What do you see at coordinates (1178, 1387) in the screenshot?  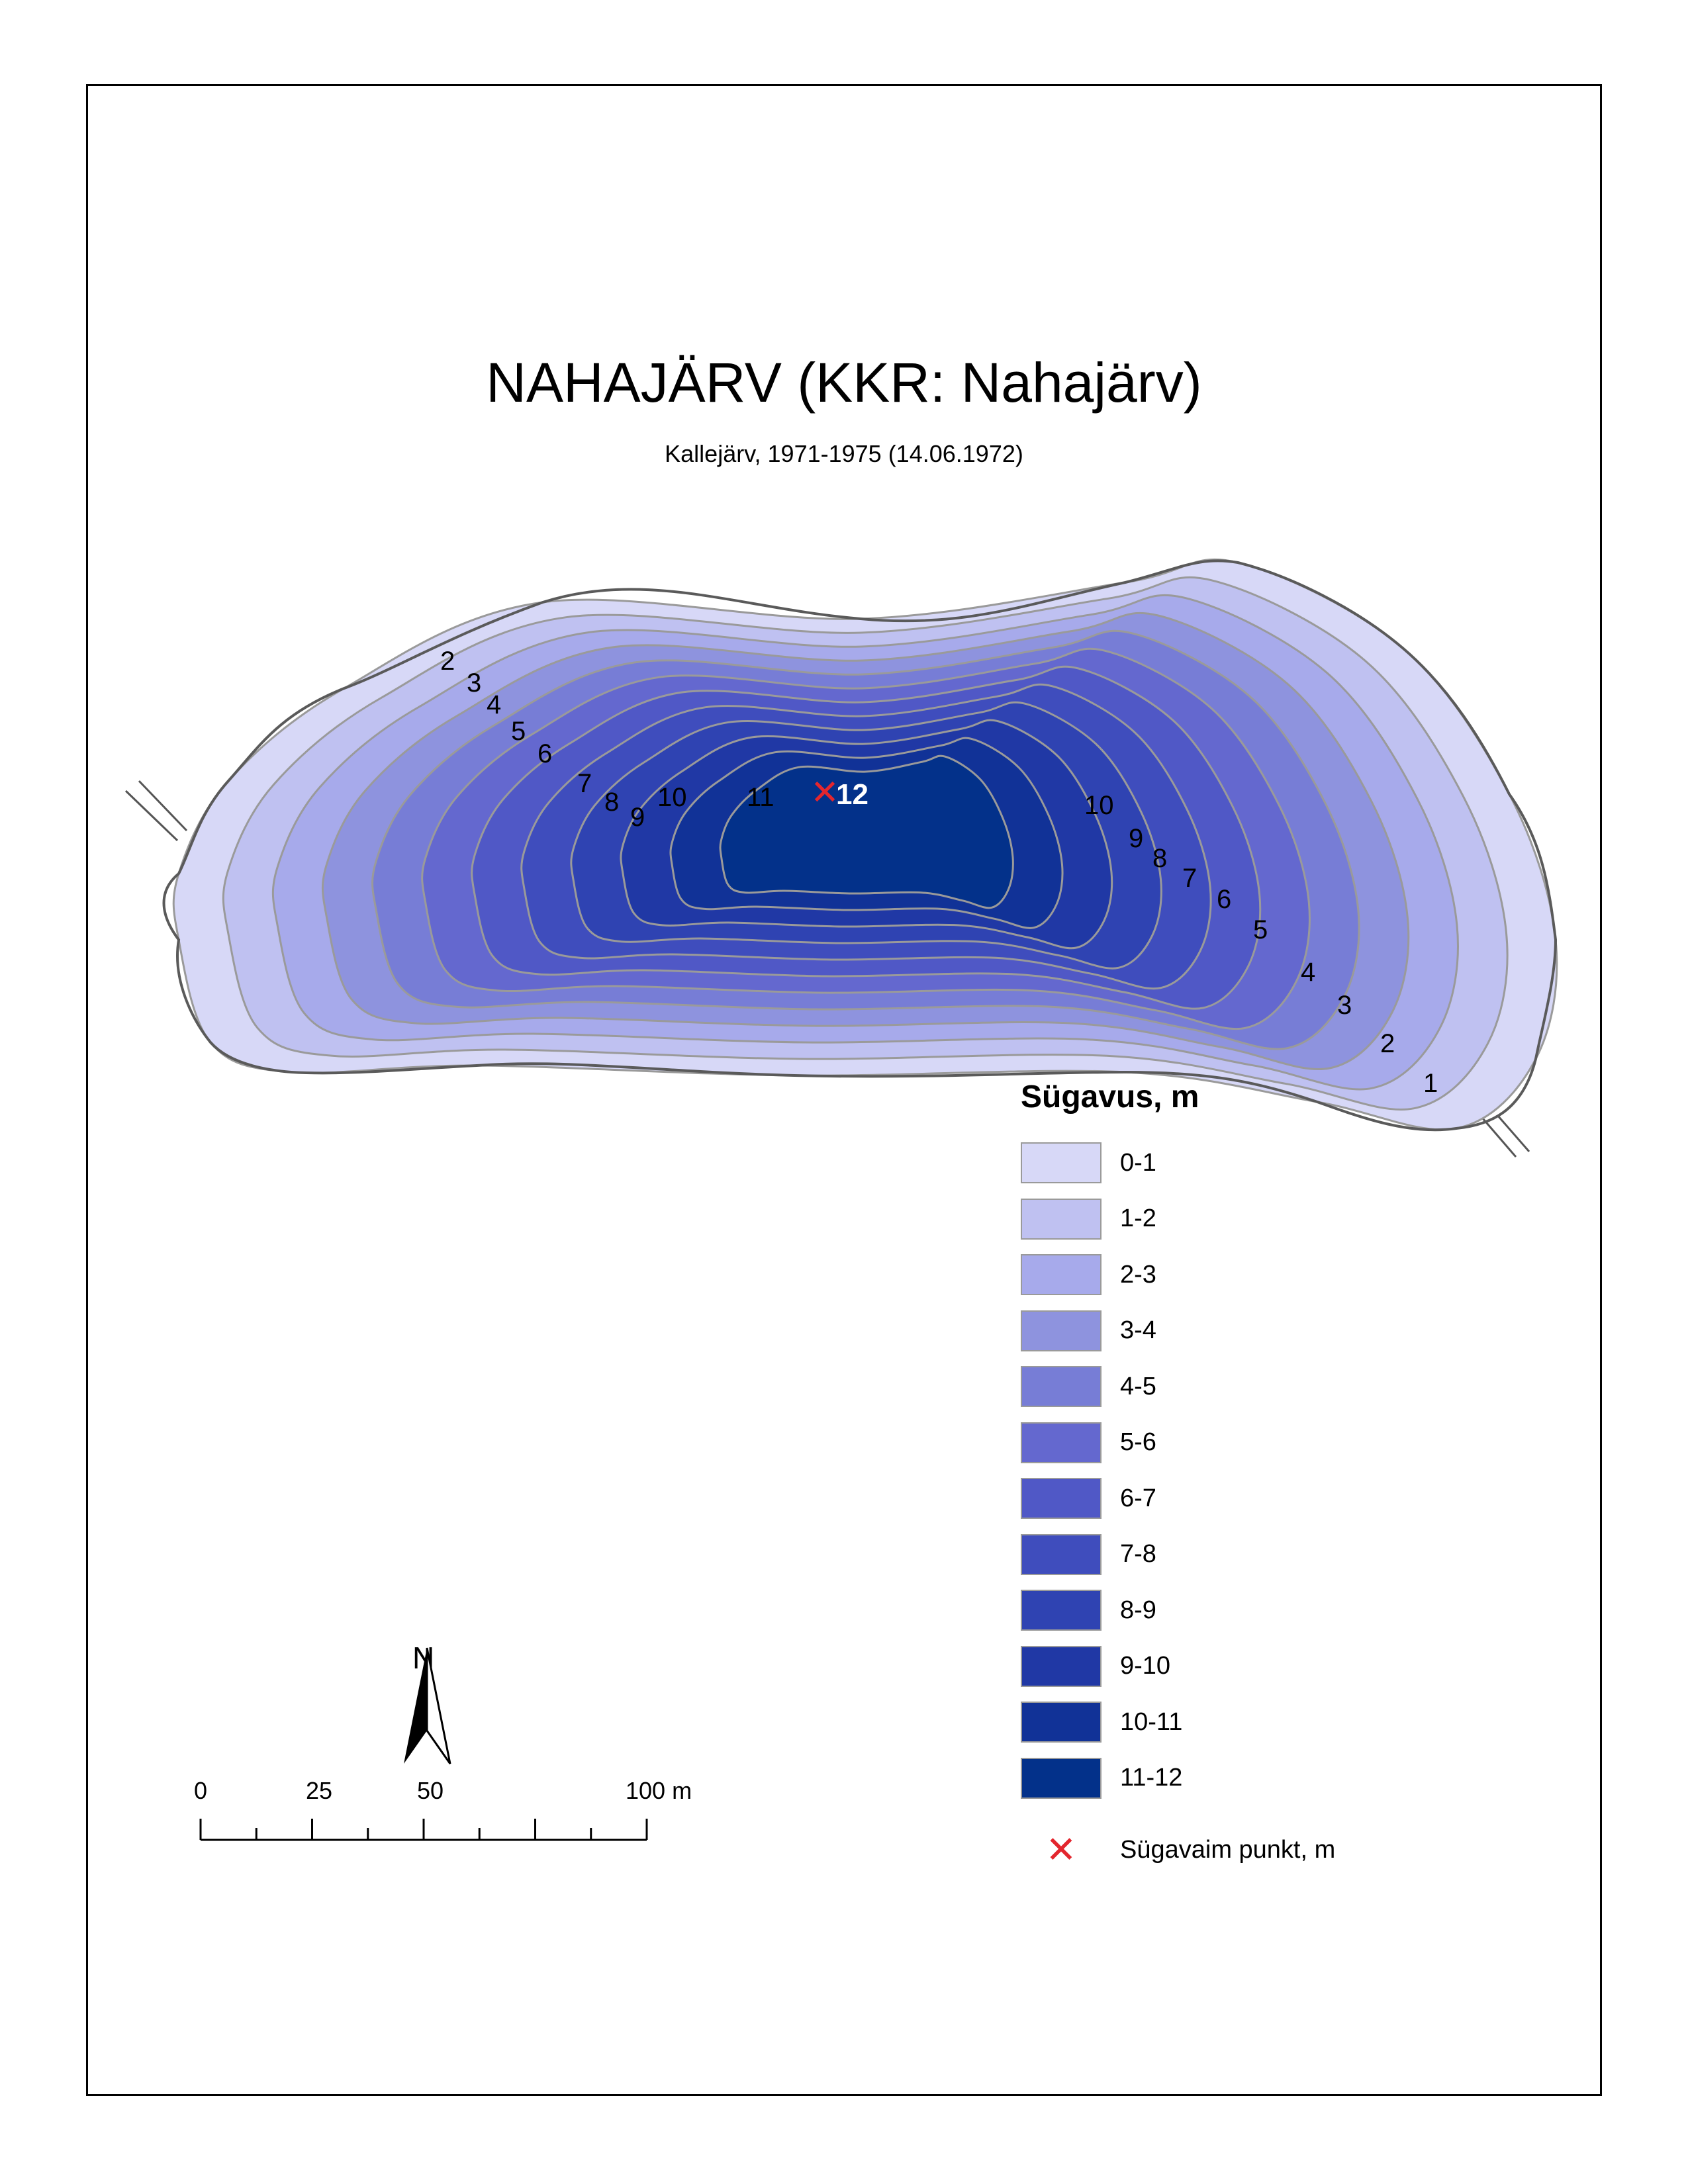 I see `legend-item: 4-5` at bounding box center [1178, 1387].